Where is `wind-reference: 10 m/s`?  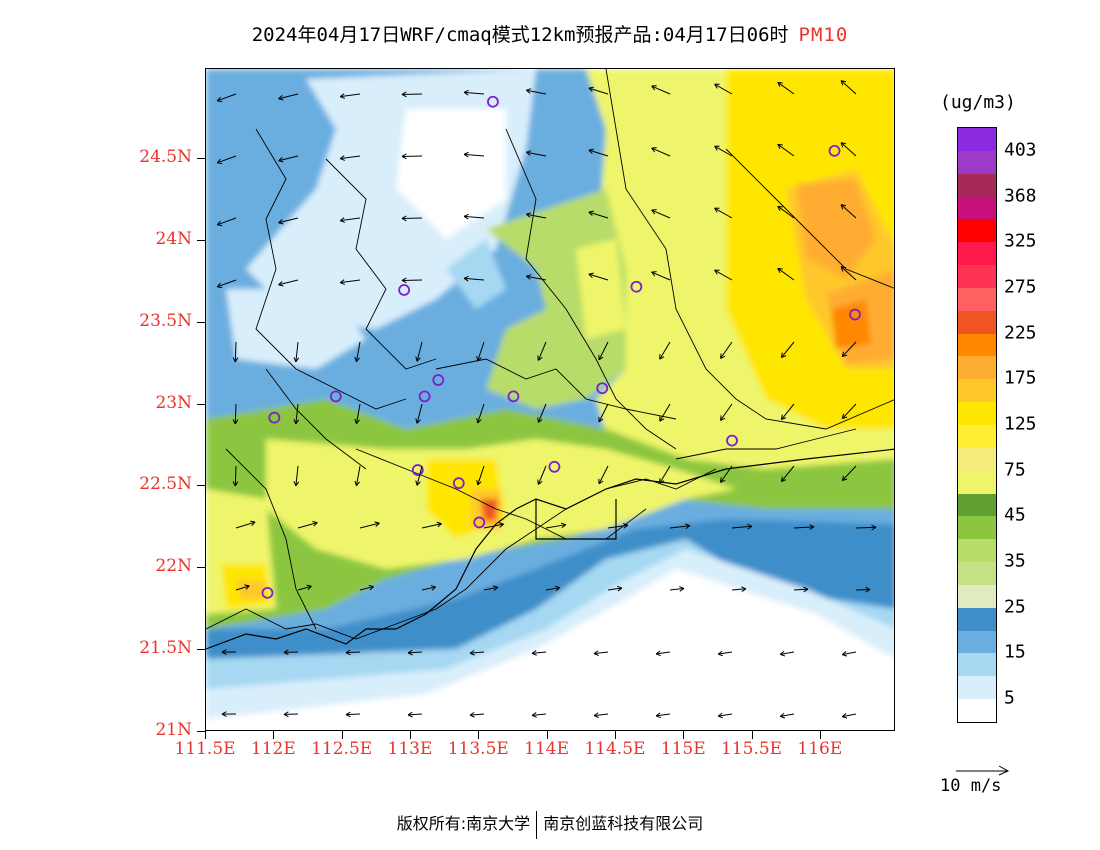
wind-reference: 10 m/s is located at coordinates (977, 779).